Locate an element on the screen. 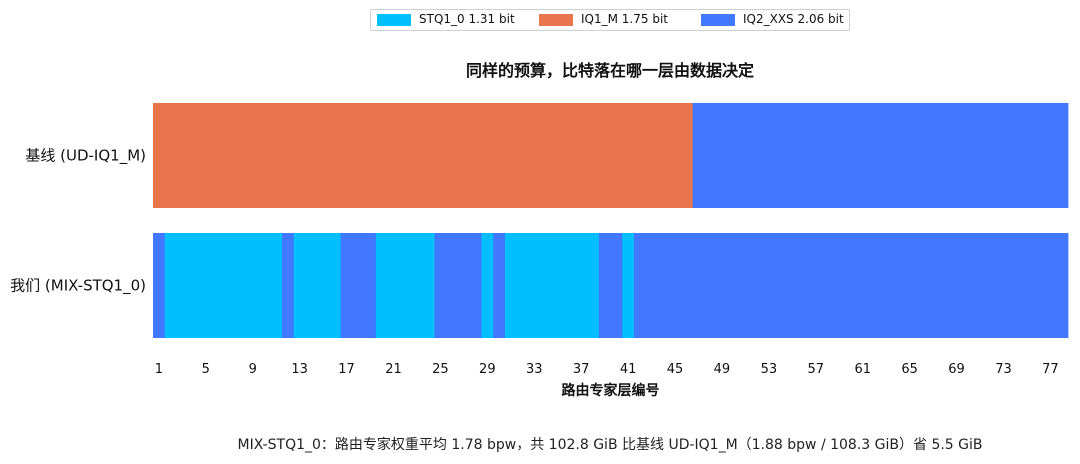  legend-swatch-iq1-m is located at coordinates (556, 20).